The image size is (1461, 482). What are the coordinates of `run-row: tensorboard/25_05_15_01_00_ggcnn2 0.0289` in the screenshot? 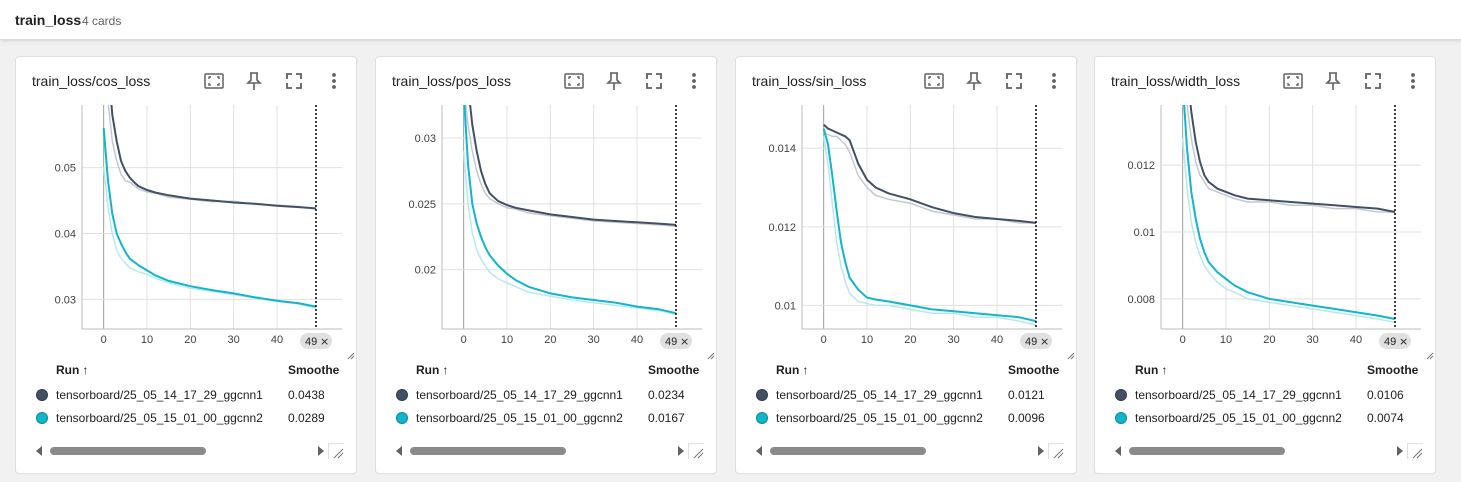 It's located at (181, 418).